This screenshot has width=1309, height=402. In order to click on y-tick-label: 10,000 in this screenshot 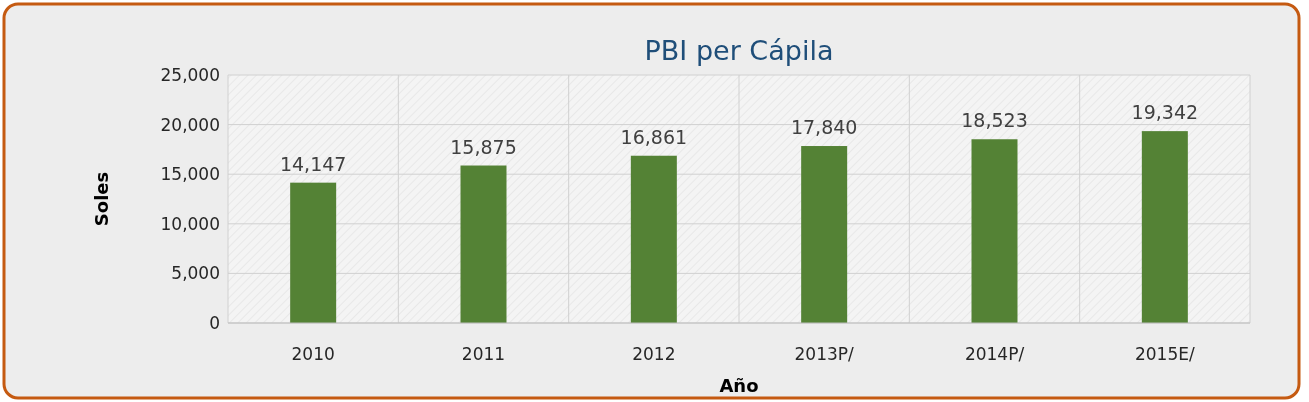, I will do `click(190, 223)`.